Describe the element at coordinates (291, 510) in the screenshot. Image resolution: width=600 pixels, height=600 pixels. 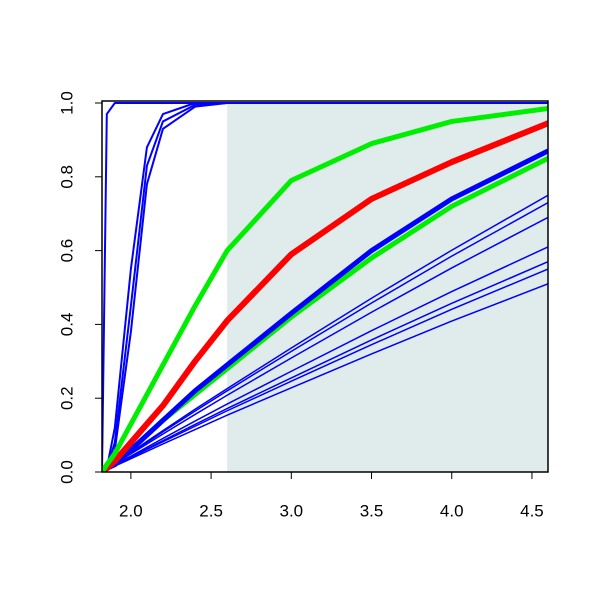
I see `x-tick-label: 3.0` at that location.